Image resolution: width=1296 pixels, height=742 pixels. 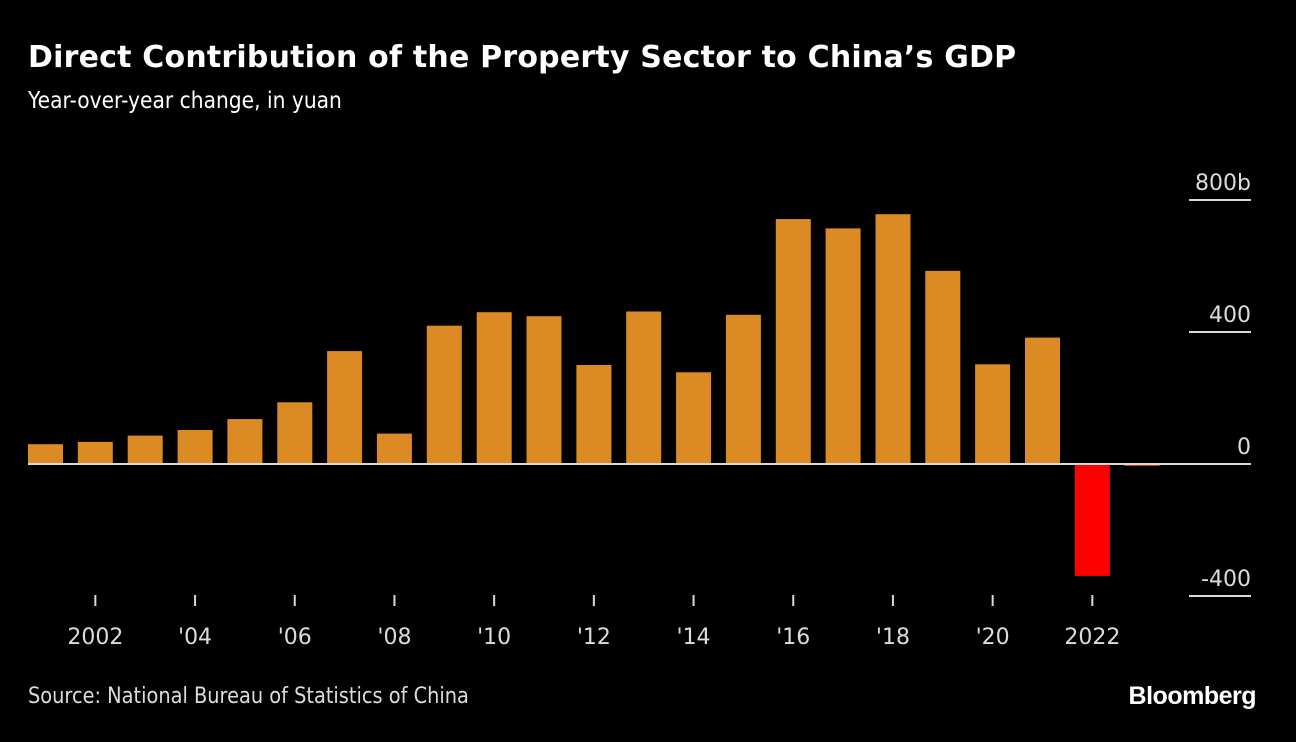 What do you see at coordinates (793, 341) in the screenshot?
I see `bar-2016` at bounding box center [793, 341].